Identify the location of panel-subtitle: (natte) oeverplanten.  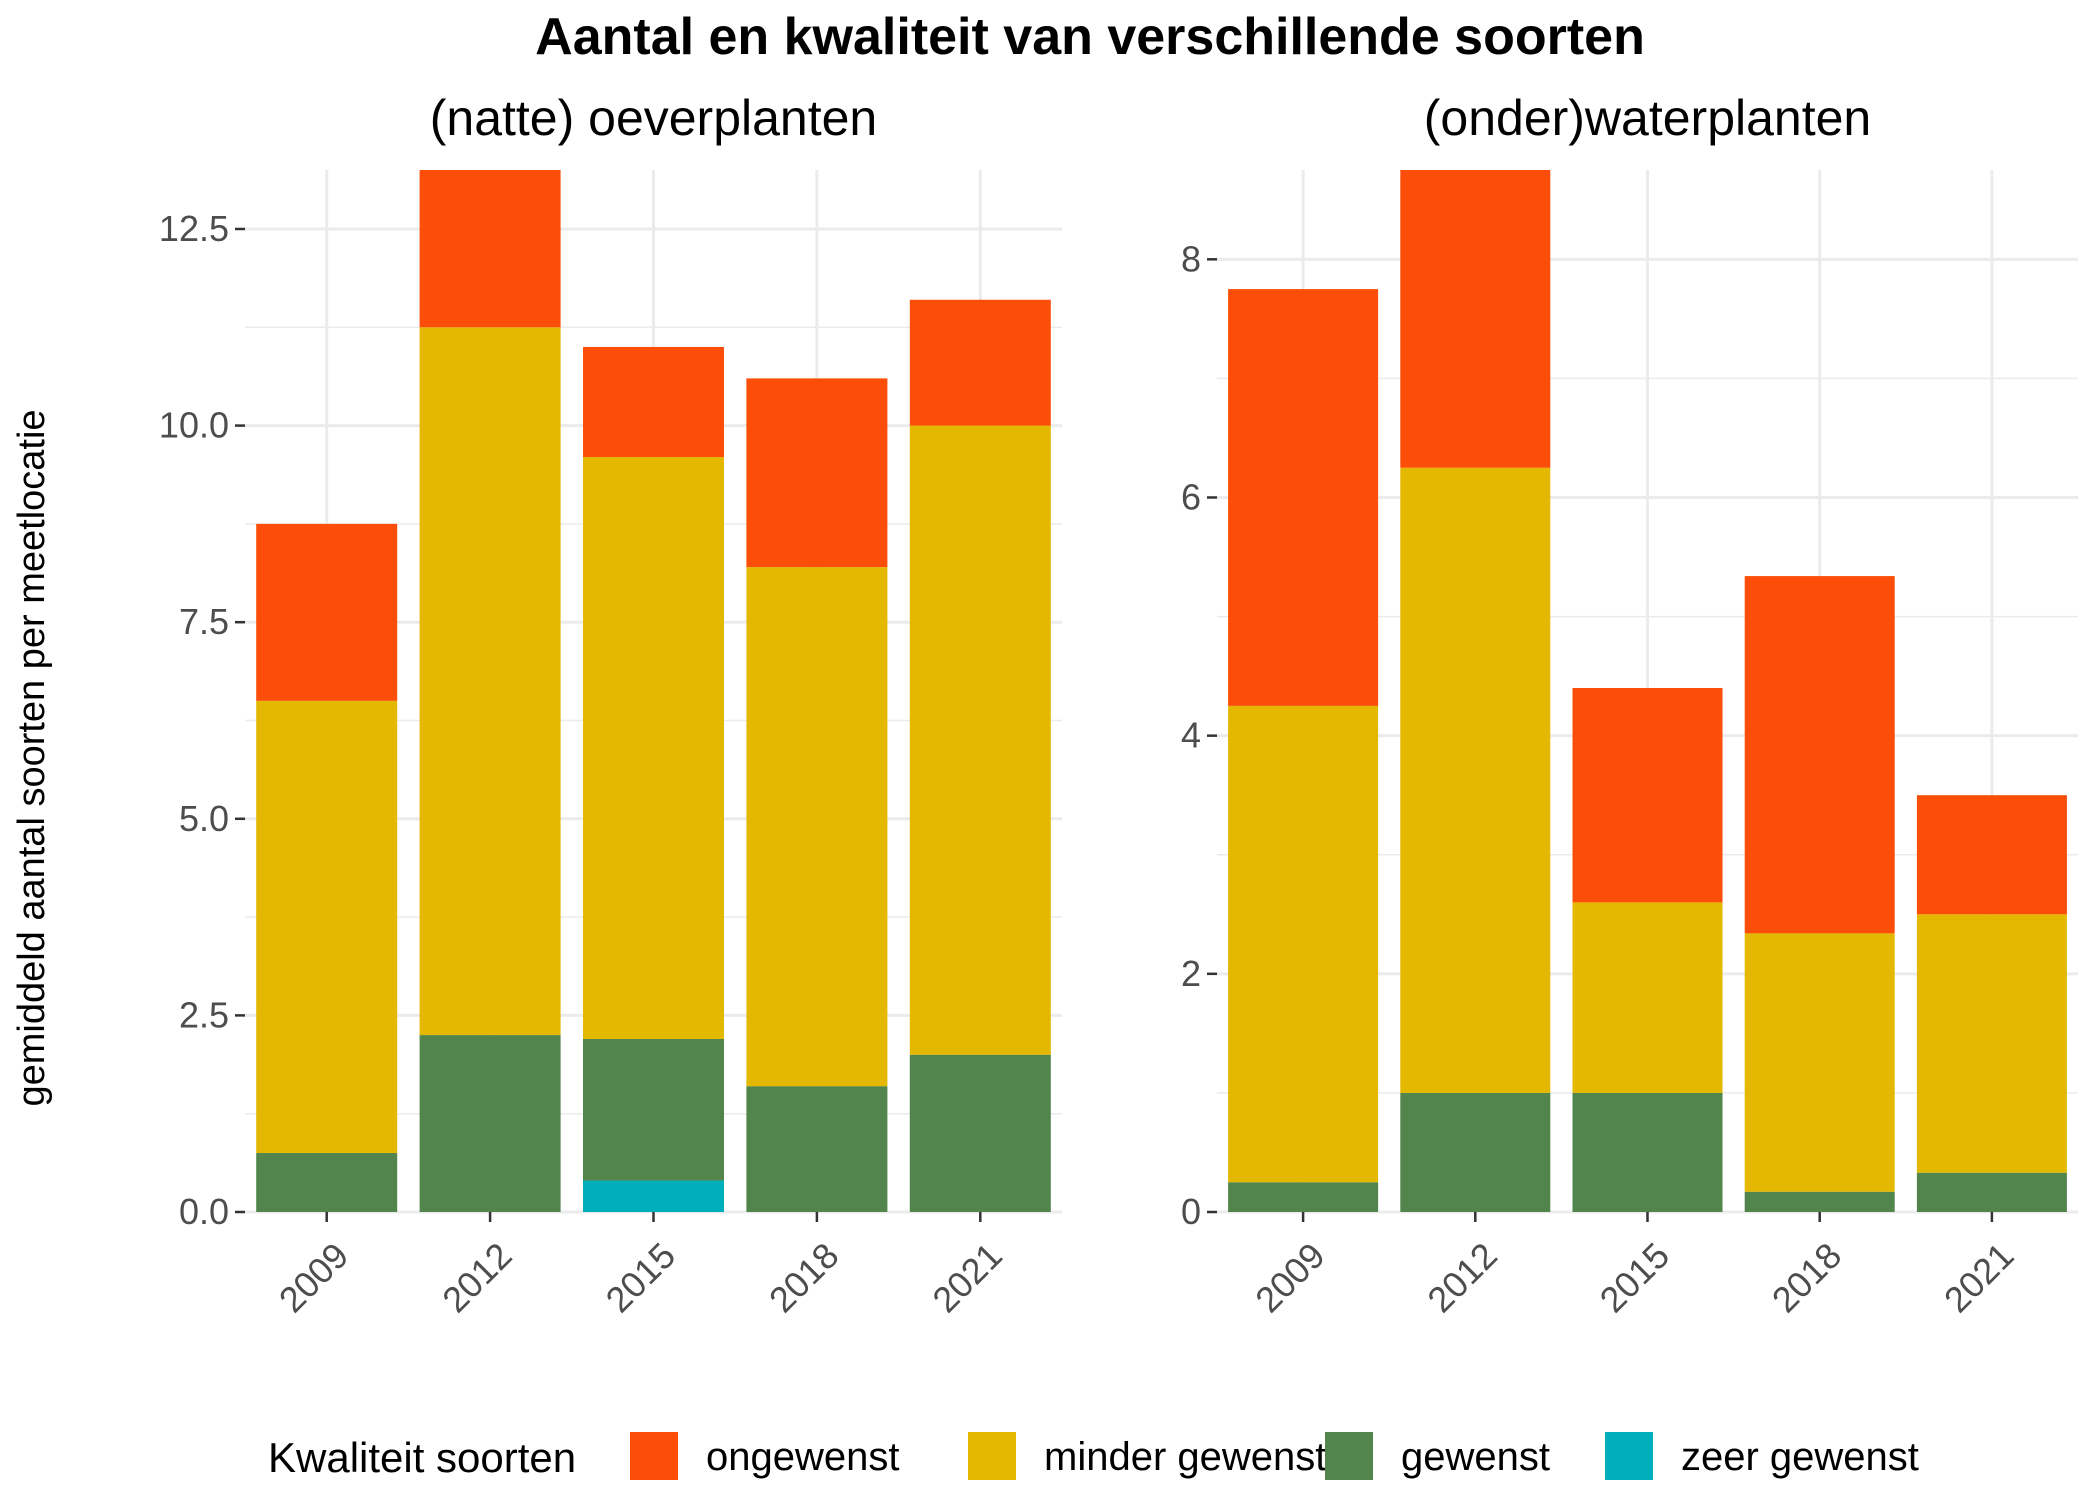
(654, 118).